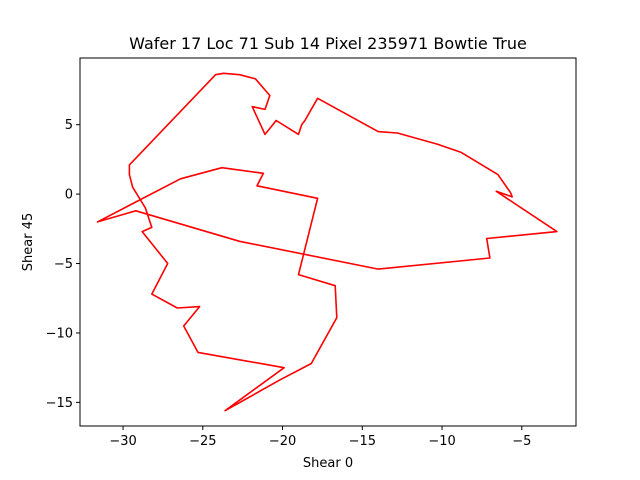 Image resolution: width=640 pixels, height=480 pixels. What do you see at coordinates (320, 437) in the screenshot?
I see `x-axis: −30 −25 −20 −15 −10 −5` at bounding box center [320, 437].